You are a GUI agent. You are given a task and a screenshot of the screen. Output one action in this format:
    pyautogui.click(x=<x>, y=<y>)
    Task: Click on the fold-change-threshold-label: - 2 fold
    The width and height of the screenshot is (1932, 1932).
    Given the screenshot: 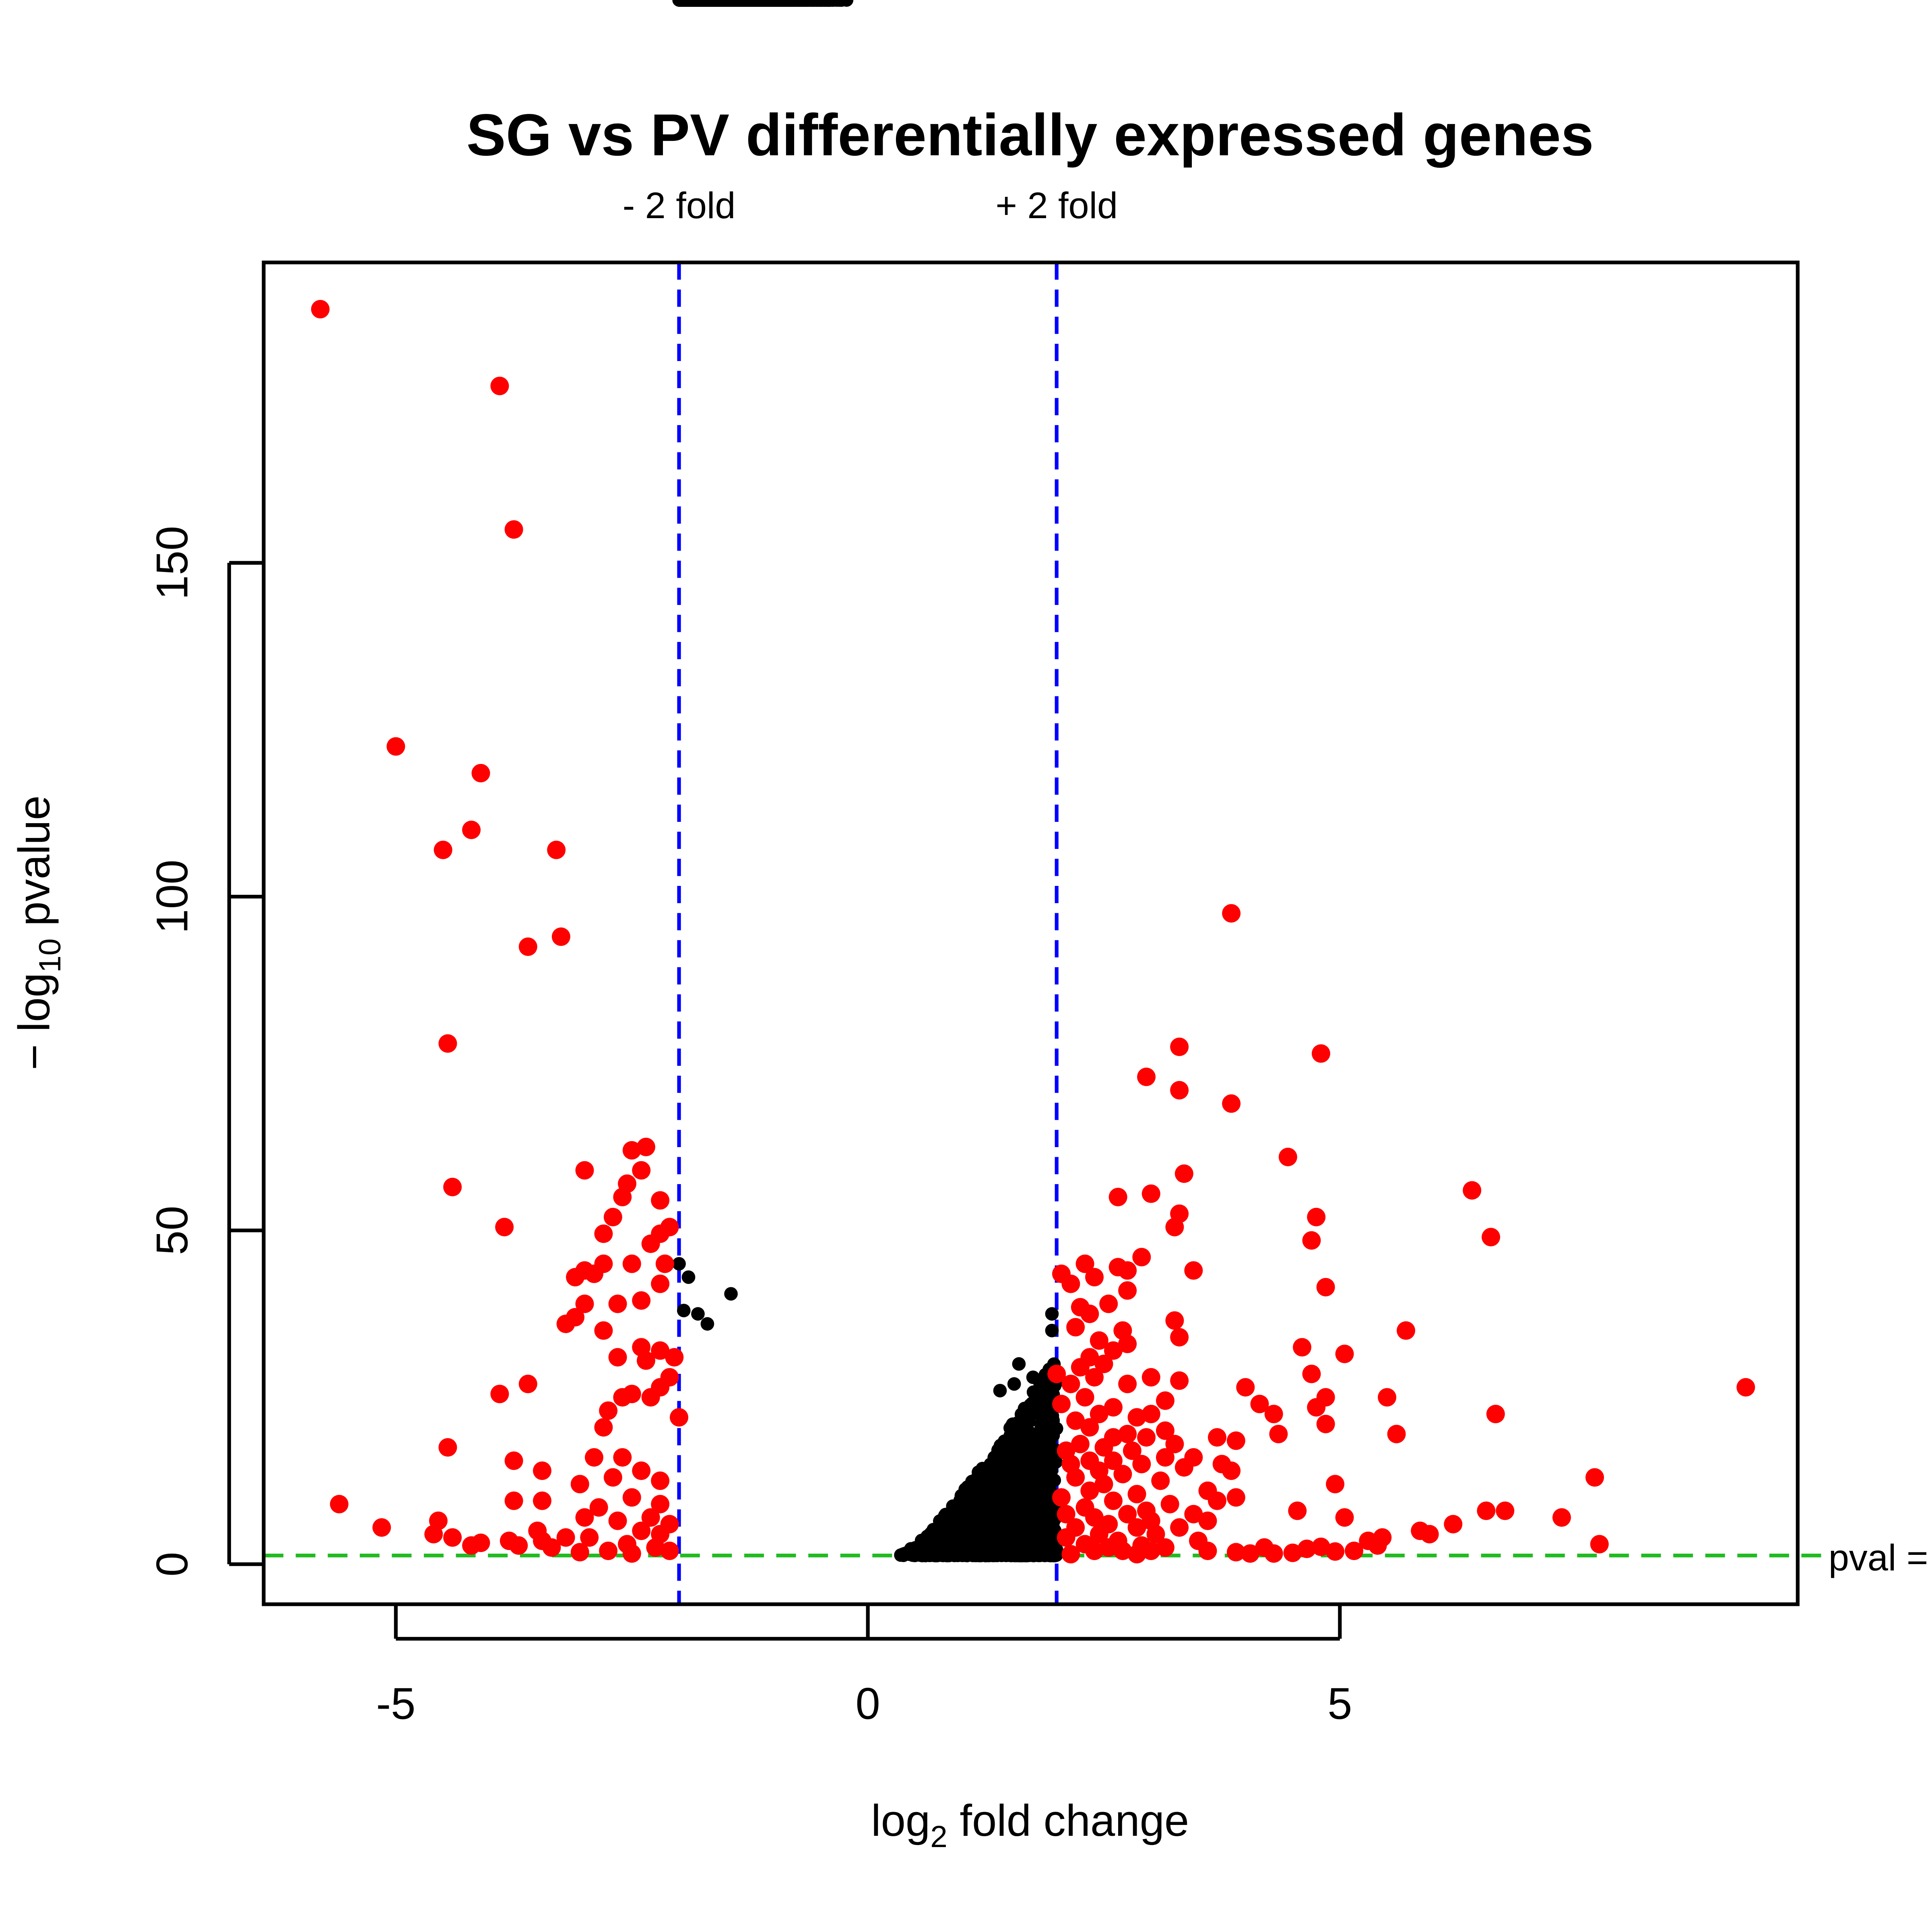 What is the action you would take?
    pyautogui.click(x=679, y=205)
    